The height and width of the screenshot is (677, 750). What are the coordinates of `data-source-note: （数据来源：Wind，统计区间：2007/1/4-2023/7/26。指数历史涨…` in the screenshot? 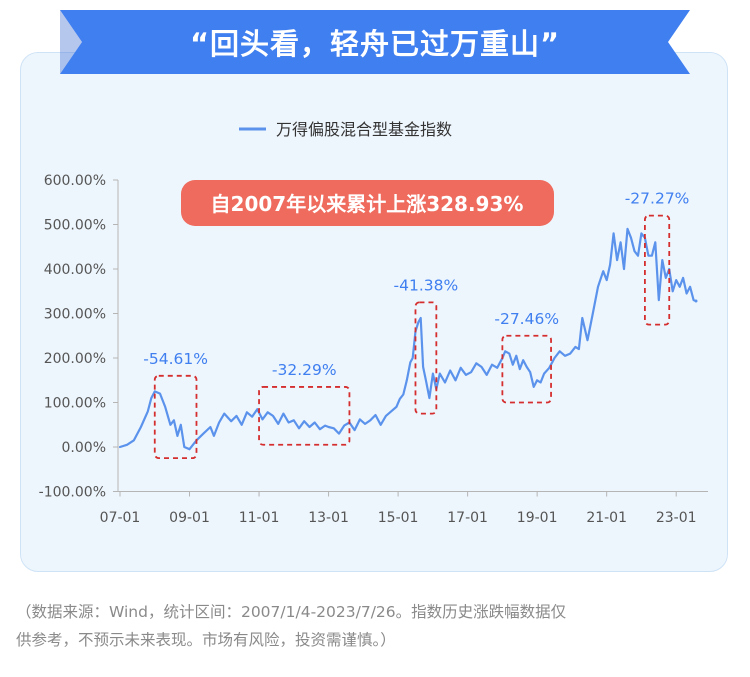 It's located at (376, 626).